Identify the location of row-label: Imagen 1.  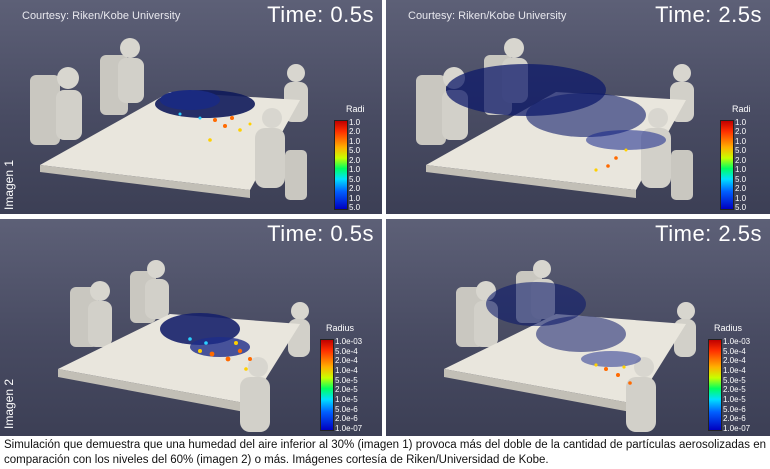
(9, 184).